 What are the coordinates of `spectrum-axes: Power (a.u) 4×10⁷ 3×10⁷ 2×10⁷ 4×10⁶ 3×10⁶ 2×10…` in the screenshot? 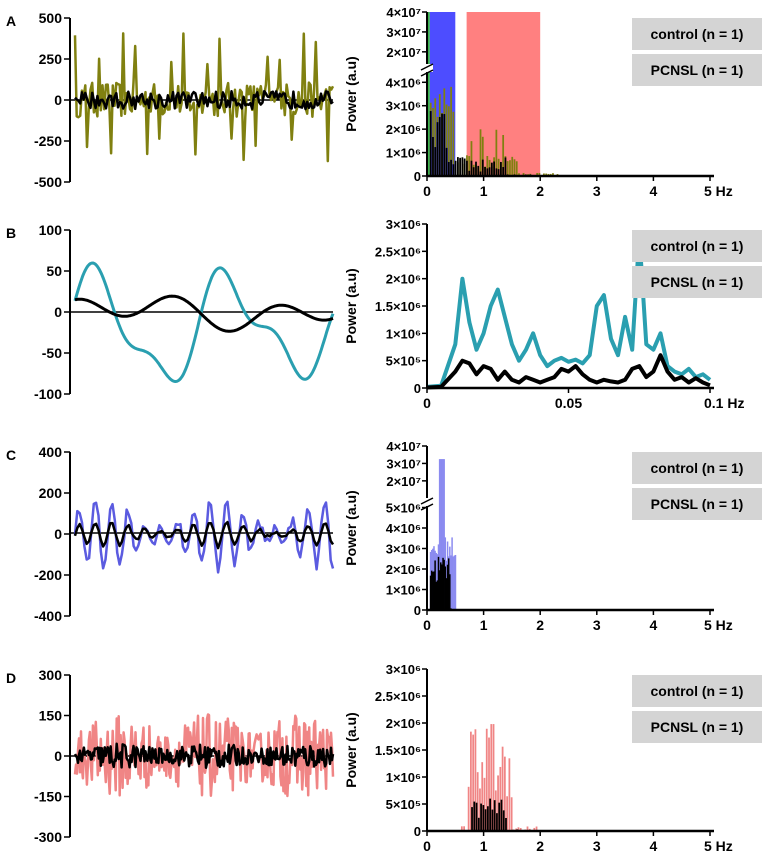 It's located at (538, 102).